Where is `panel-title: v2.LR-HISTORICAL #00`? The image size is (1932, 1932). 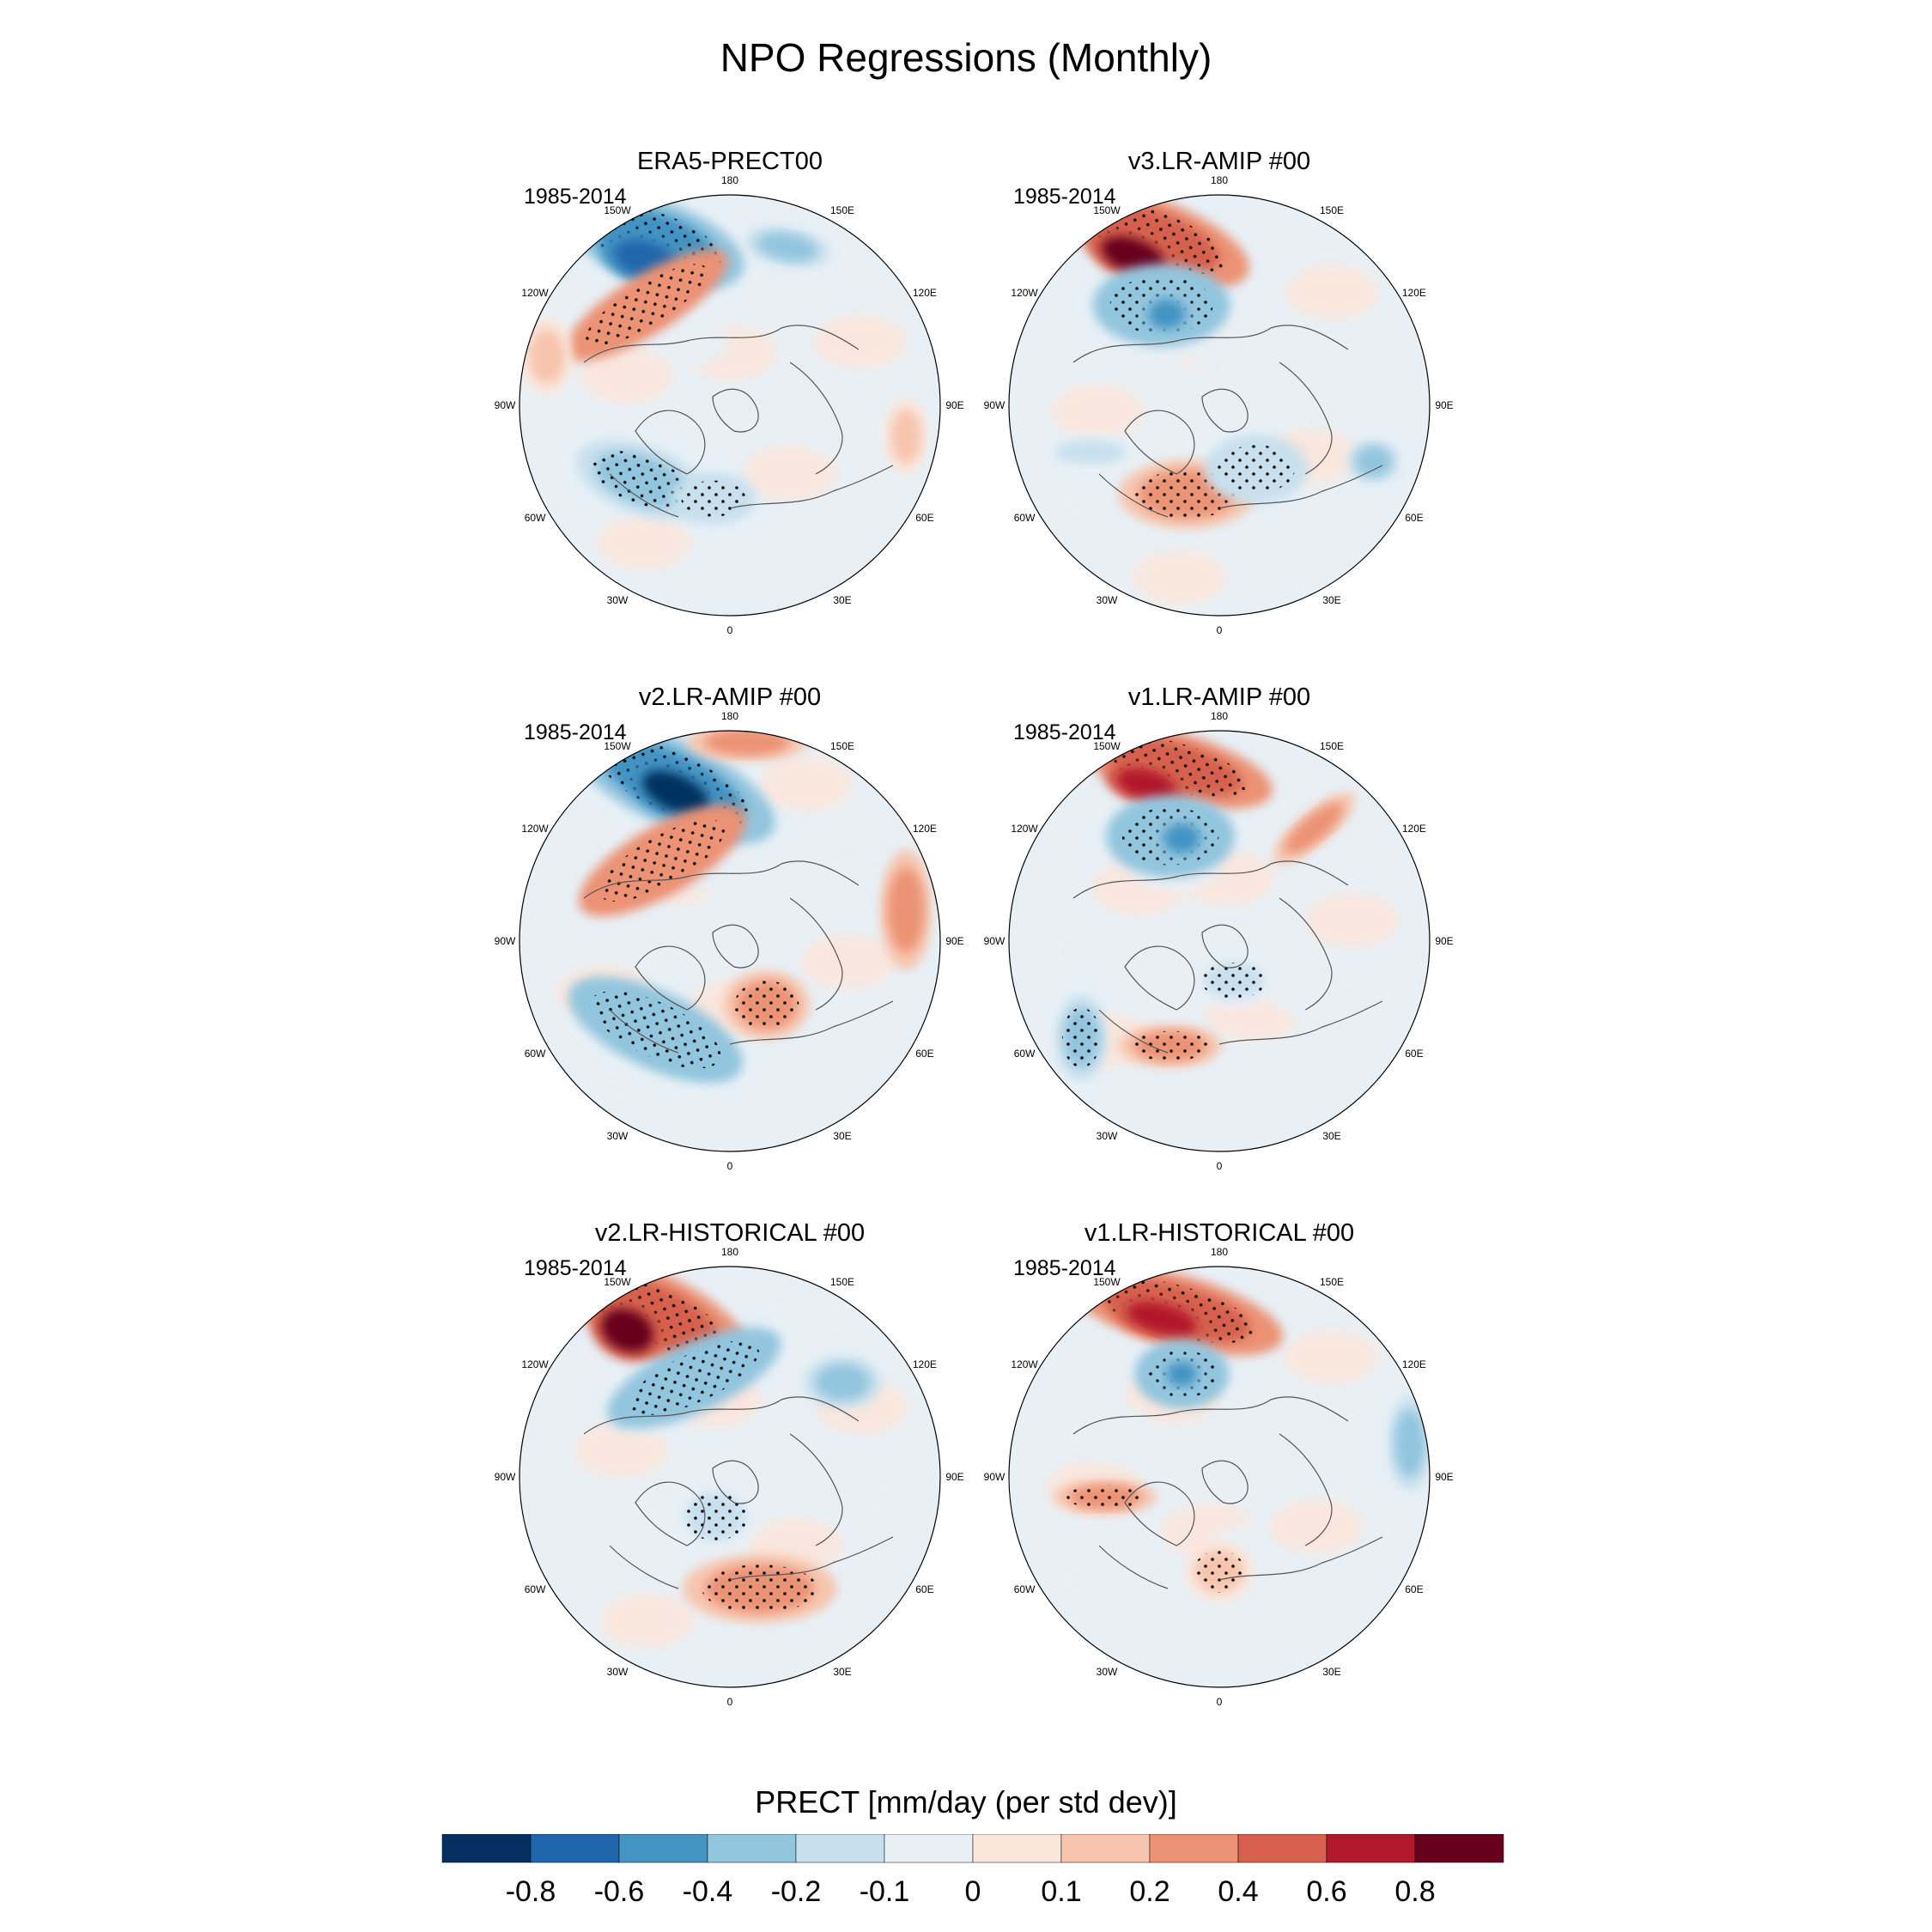
panel-title: v2.LR-HISTORICAL #00 is located at coordinates (730, 1233).